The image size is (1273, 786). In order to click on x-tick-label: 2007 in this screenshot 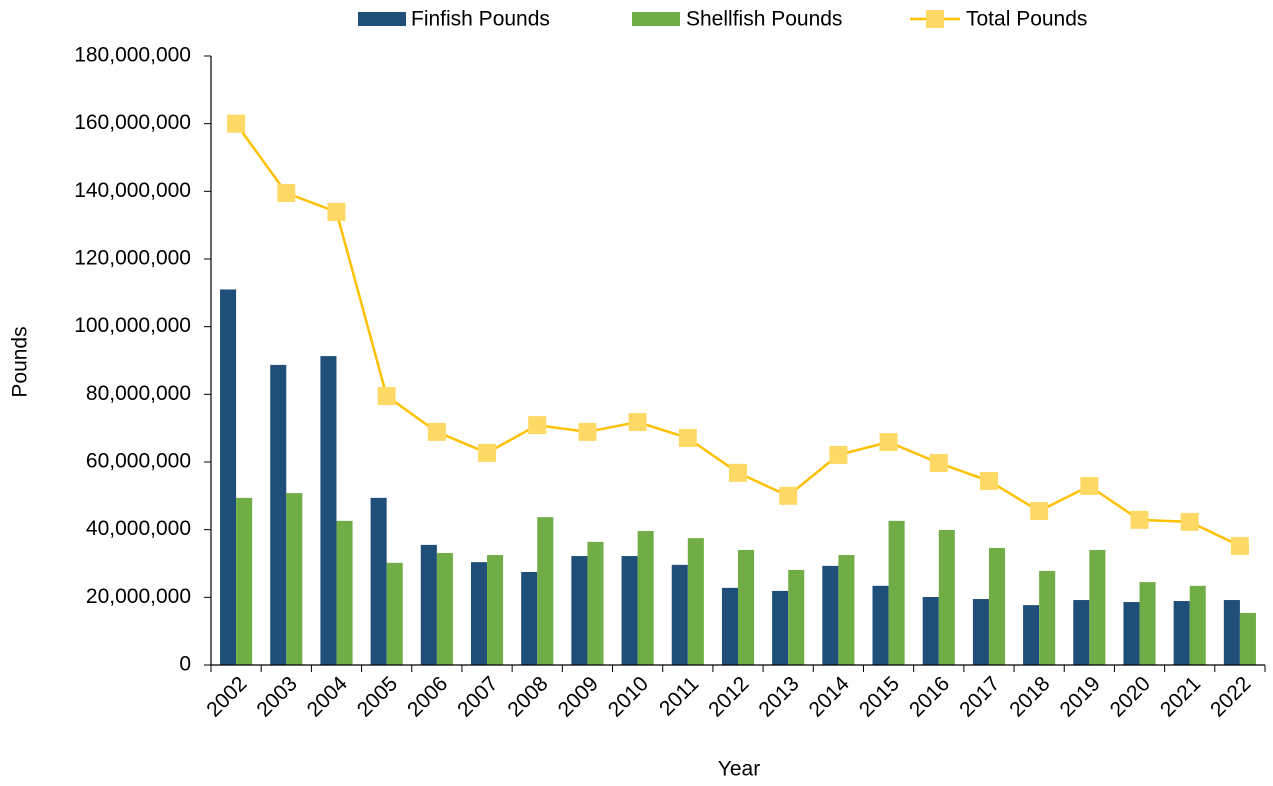, I will do `click(477, 696)`.